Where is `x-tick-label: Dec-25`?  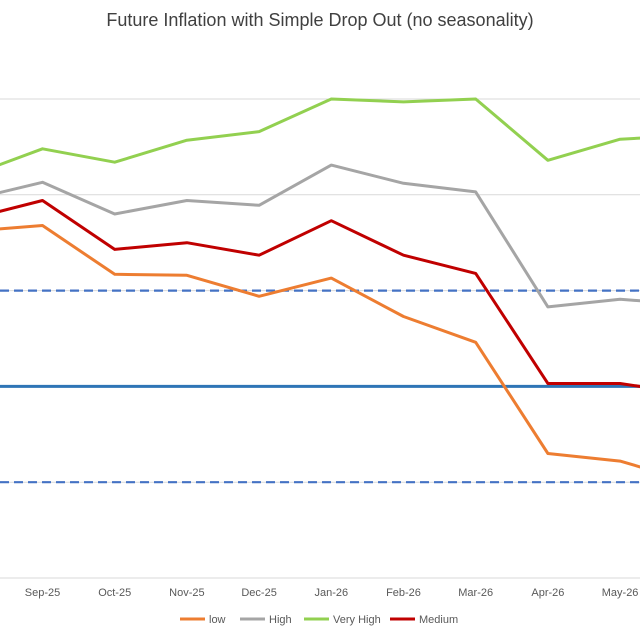
x-tick-label: Dec-25 is located at coordinates (258, 593).